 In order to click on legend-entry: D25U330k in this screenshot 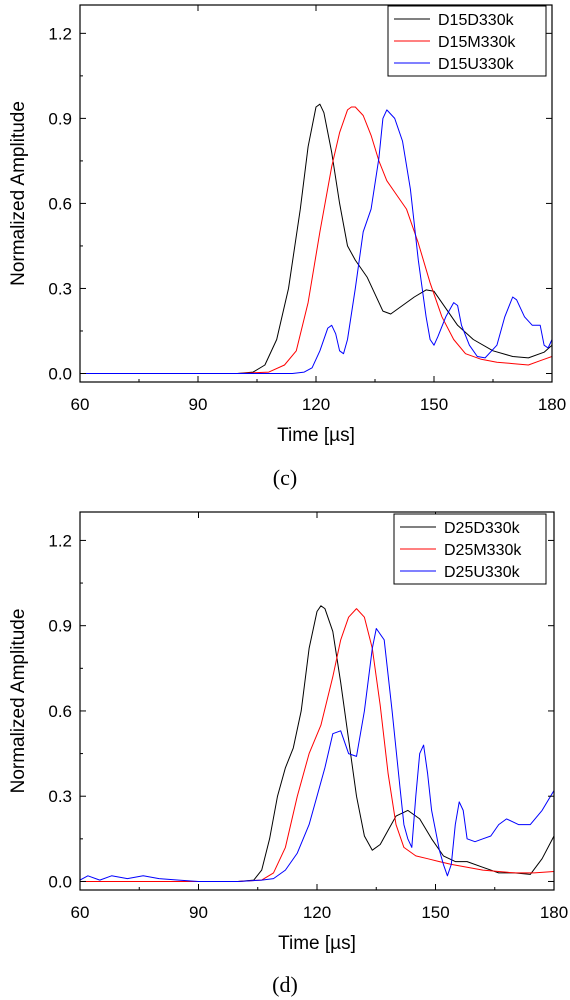, I will do `click(482, 572)`.